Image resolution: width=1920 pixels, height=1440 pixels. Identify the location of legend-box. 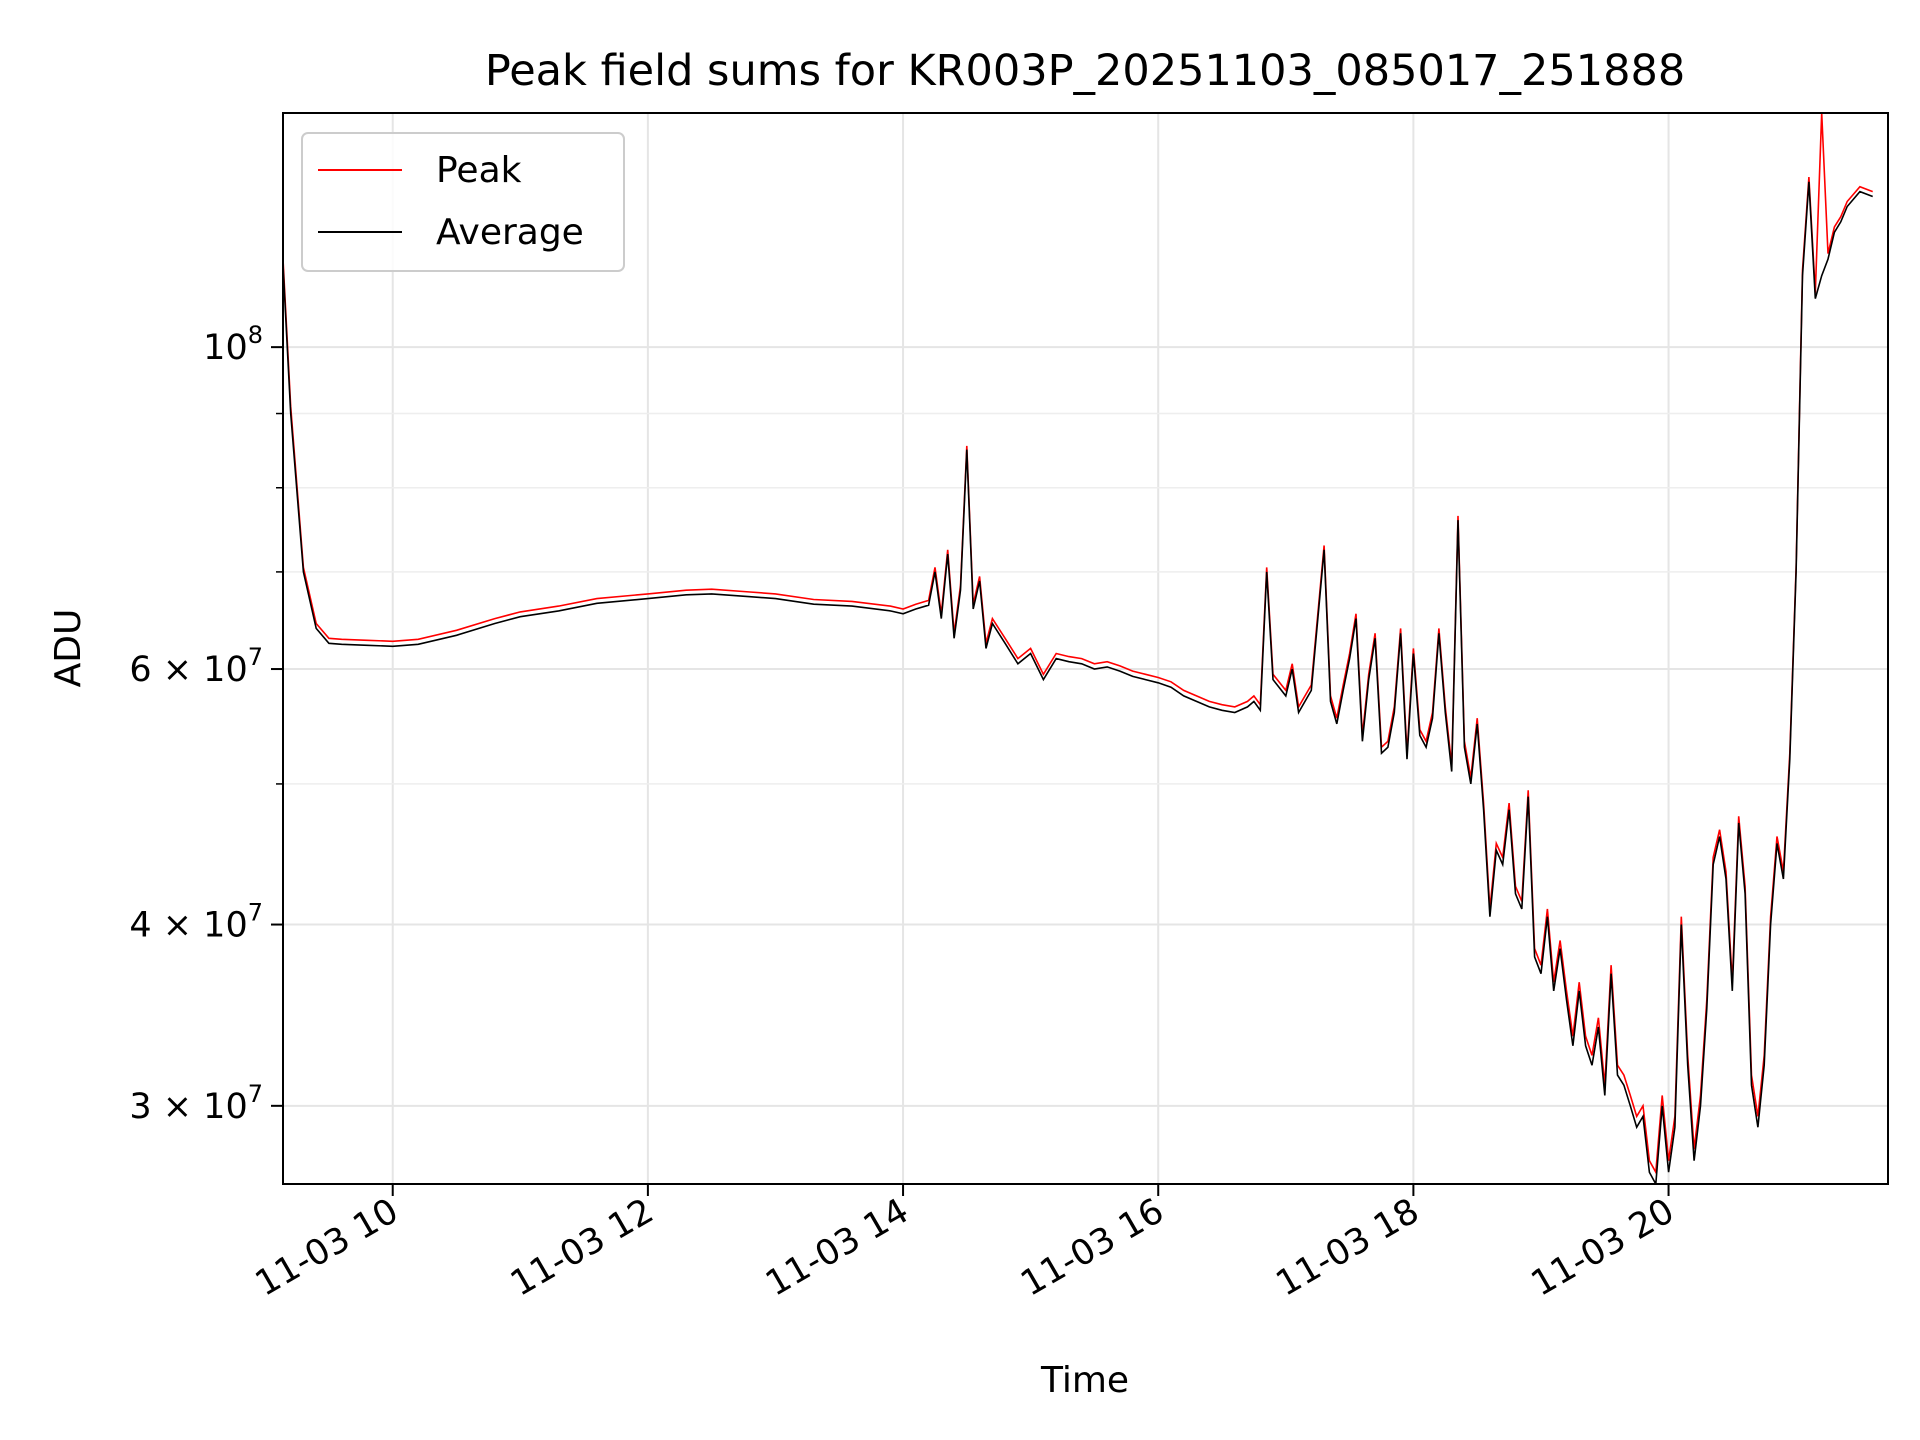
(463, 202).